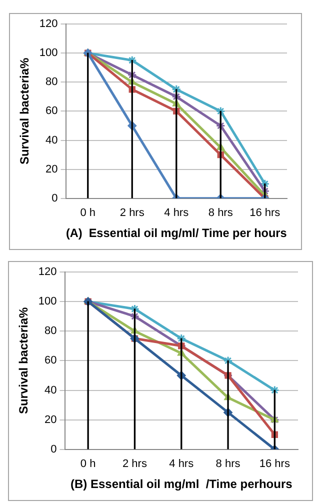  What do you see at coordinates (177, 233) in the screenshot?
I see `x-axis-title: (A) Essential oil mg/ml/ Time per hours` at bounding box center [177, 233].